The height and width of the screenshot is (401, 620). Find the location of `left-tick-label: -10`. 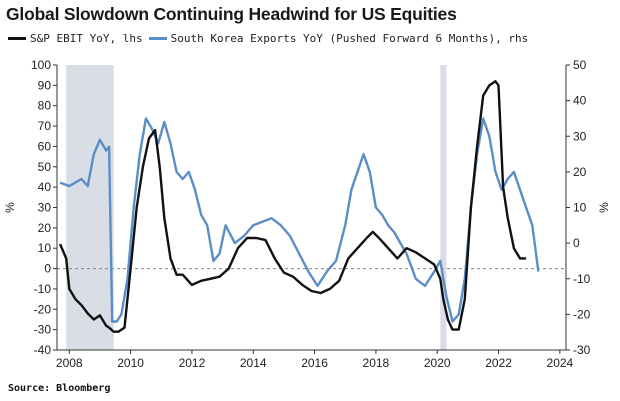

left-tick-label: -10 is located at coordinates (43, 289).